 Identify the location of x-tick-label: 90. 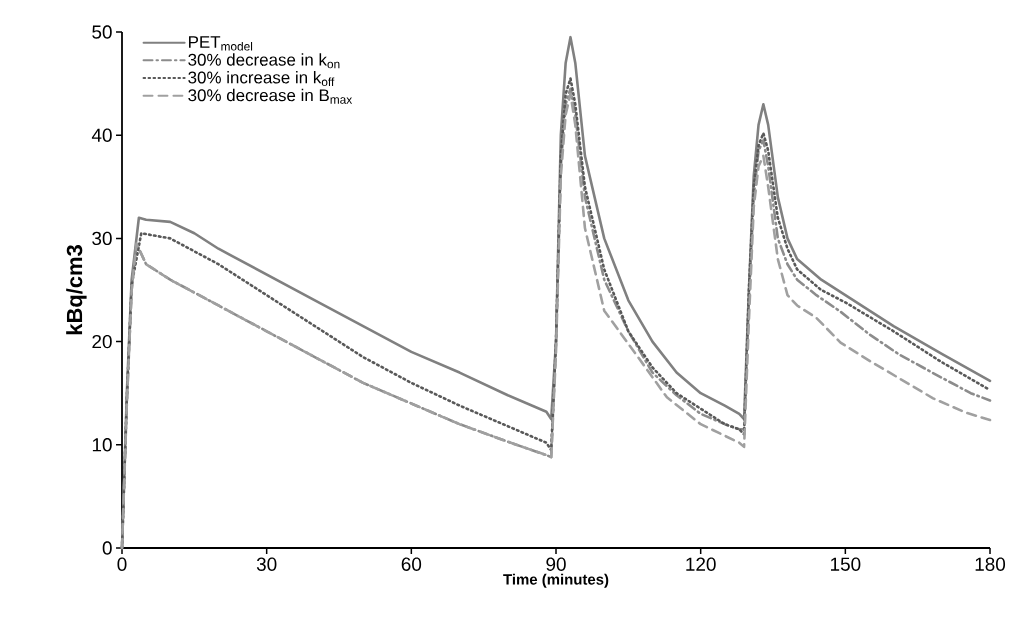
(556, 564).